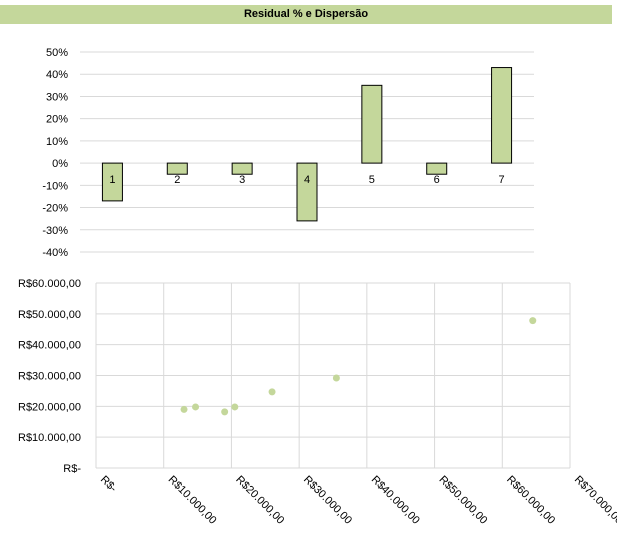  What do you see at coordinates (49, 284) in the screenshot?
I see `scatter-y-tick-label: R$60.000,00` at bounding box center [49, 284].